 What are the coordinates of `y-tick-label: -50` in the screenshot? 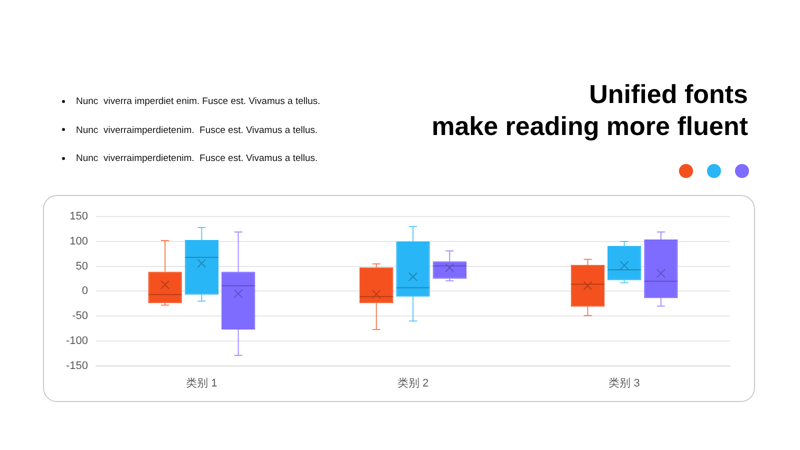 It's located at (80, 316).